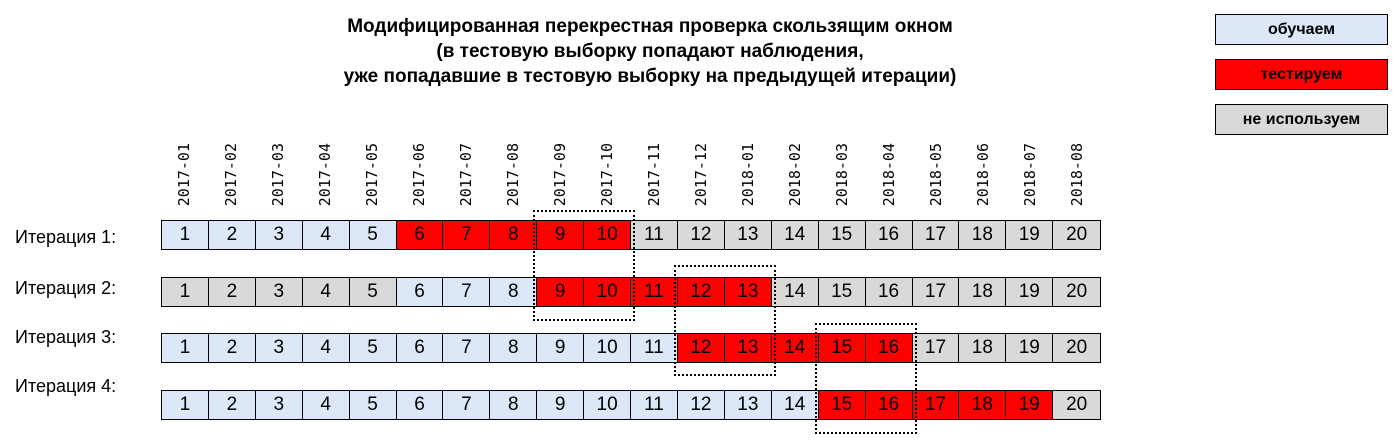 The height and width of the screenshot is (447, 1400). I want to click on month-label: 2017-10, so click(607, 163).